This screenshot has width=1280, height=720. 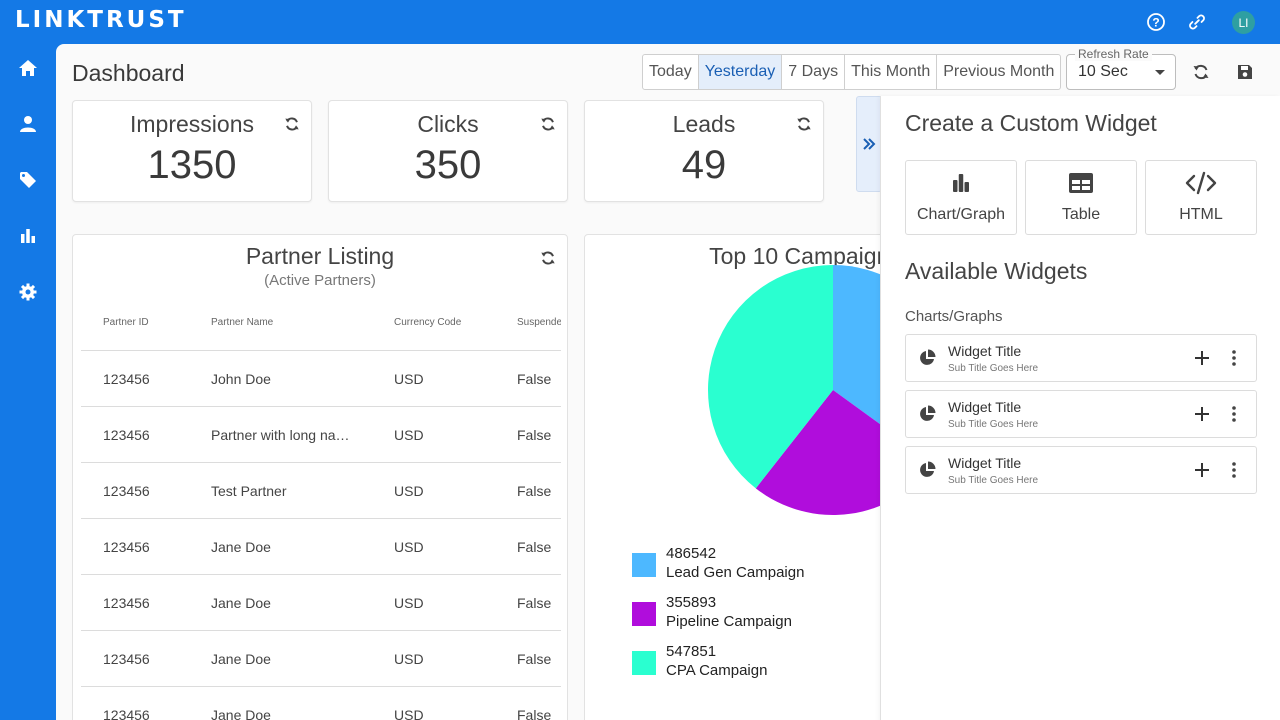 I want to click on table-icon, so click(x=1081, y=183).